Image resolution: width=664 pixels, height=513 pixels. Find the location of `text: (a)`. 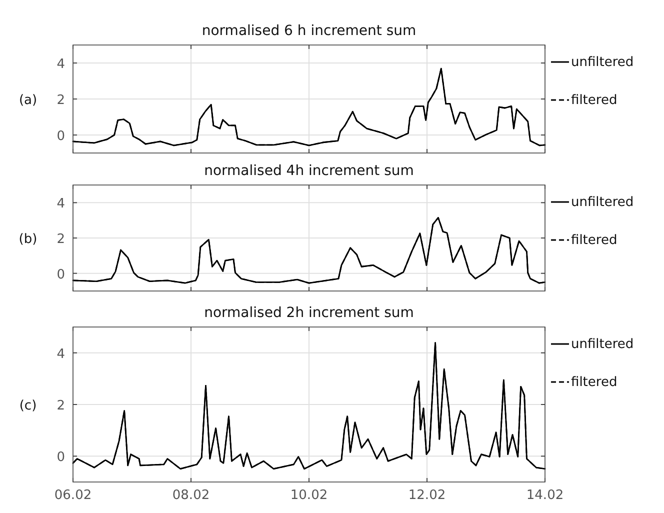

text: (a) is located at coordinates (28, 100).